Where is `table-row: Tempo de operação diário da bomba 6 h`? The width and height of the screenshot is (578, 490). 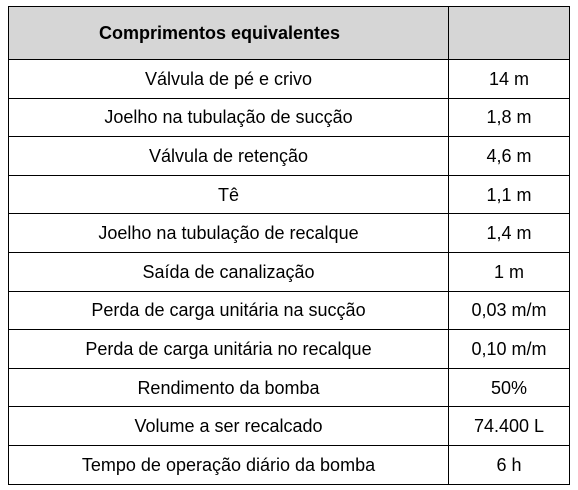 table-row: Tempo de operação diário da bomba 6 h is located at coordinates (289, 464).